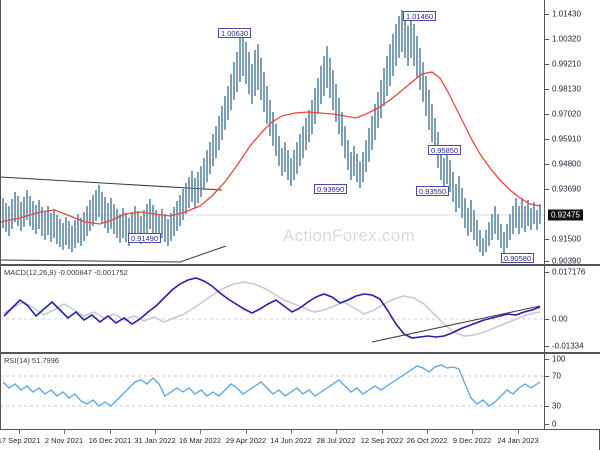  I want to click on date-tick-3: 31 Jan 2022, so click(155, 440).